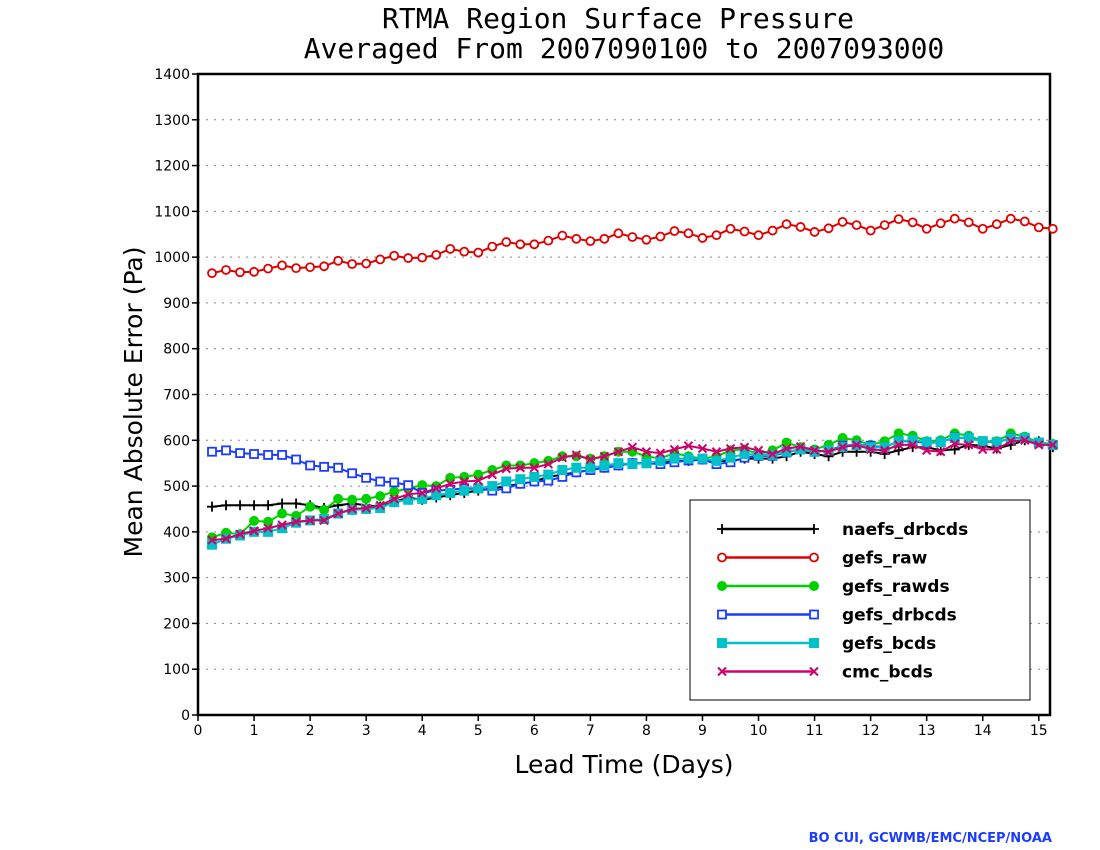 This screenshot has height=850, width=1100. What do you see at coordinates (366, 731) in the screenshot?
I see `x-tick-label: 3` at bounding box center [366, 731].